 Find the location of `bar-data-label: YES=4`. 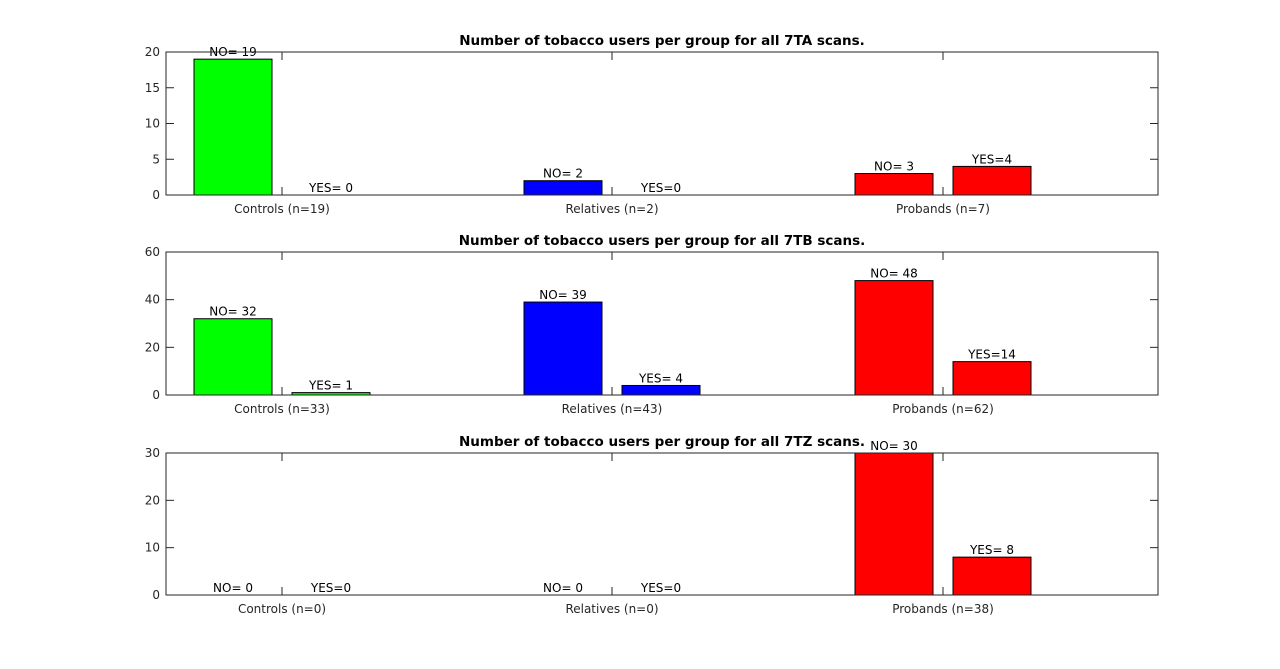

bar-data-label: YES=4 is located at coordinates (991, 159).